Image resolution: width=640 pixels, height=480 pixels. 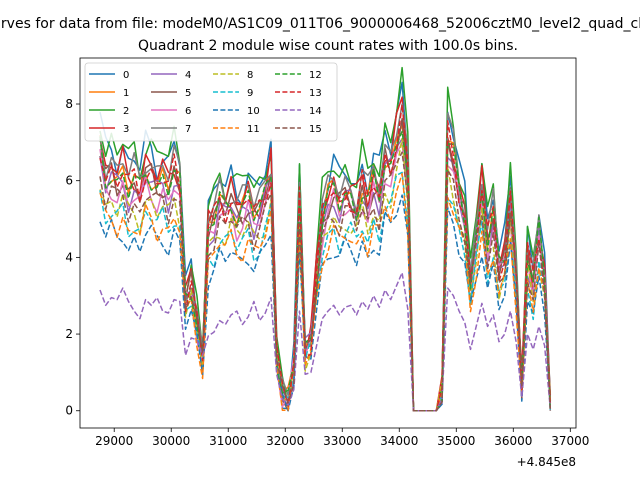 What do you see at coordinates (315, 75) in the screenshot?
I see `legend-label-12: 12` at bounding box center [315, 75].